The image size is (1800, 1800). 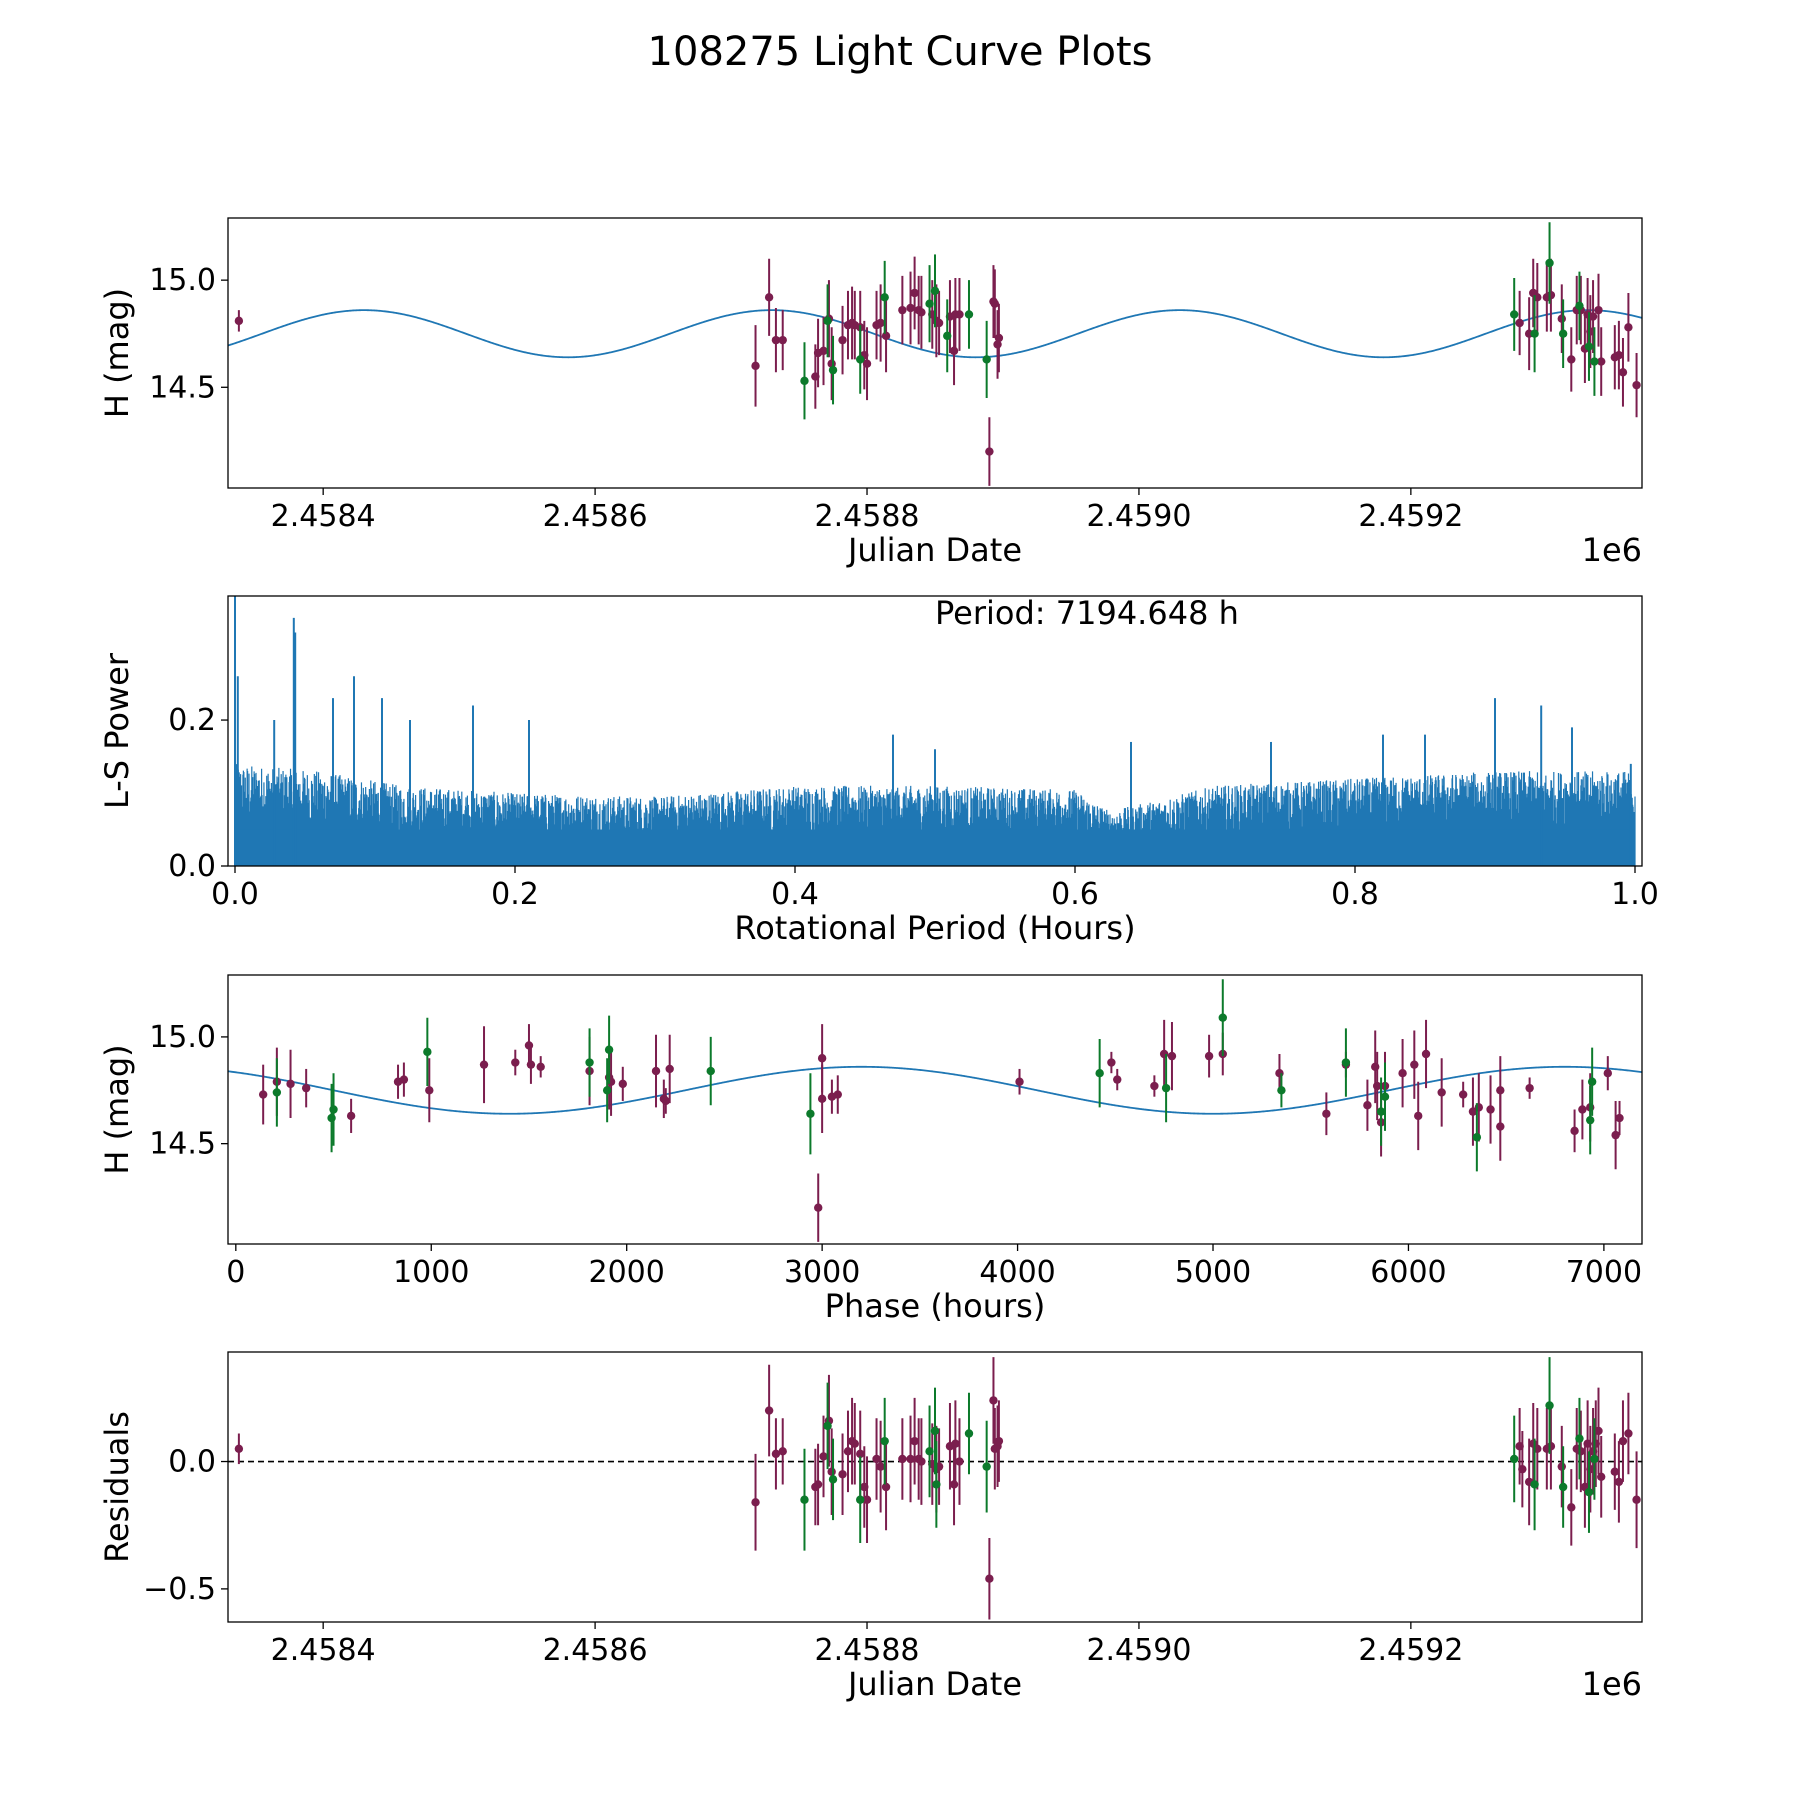 What do you see at coordinates (117, 1109) in the screenshot?
I see `phase-folded-ylabel: H (mag)` at bounding box center [117, 1109].